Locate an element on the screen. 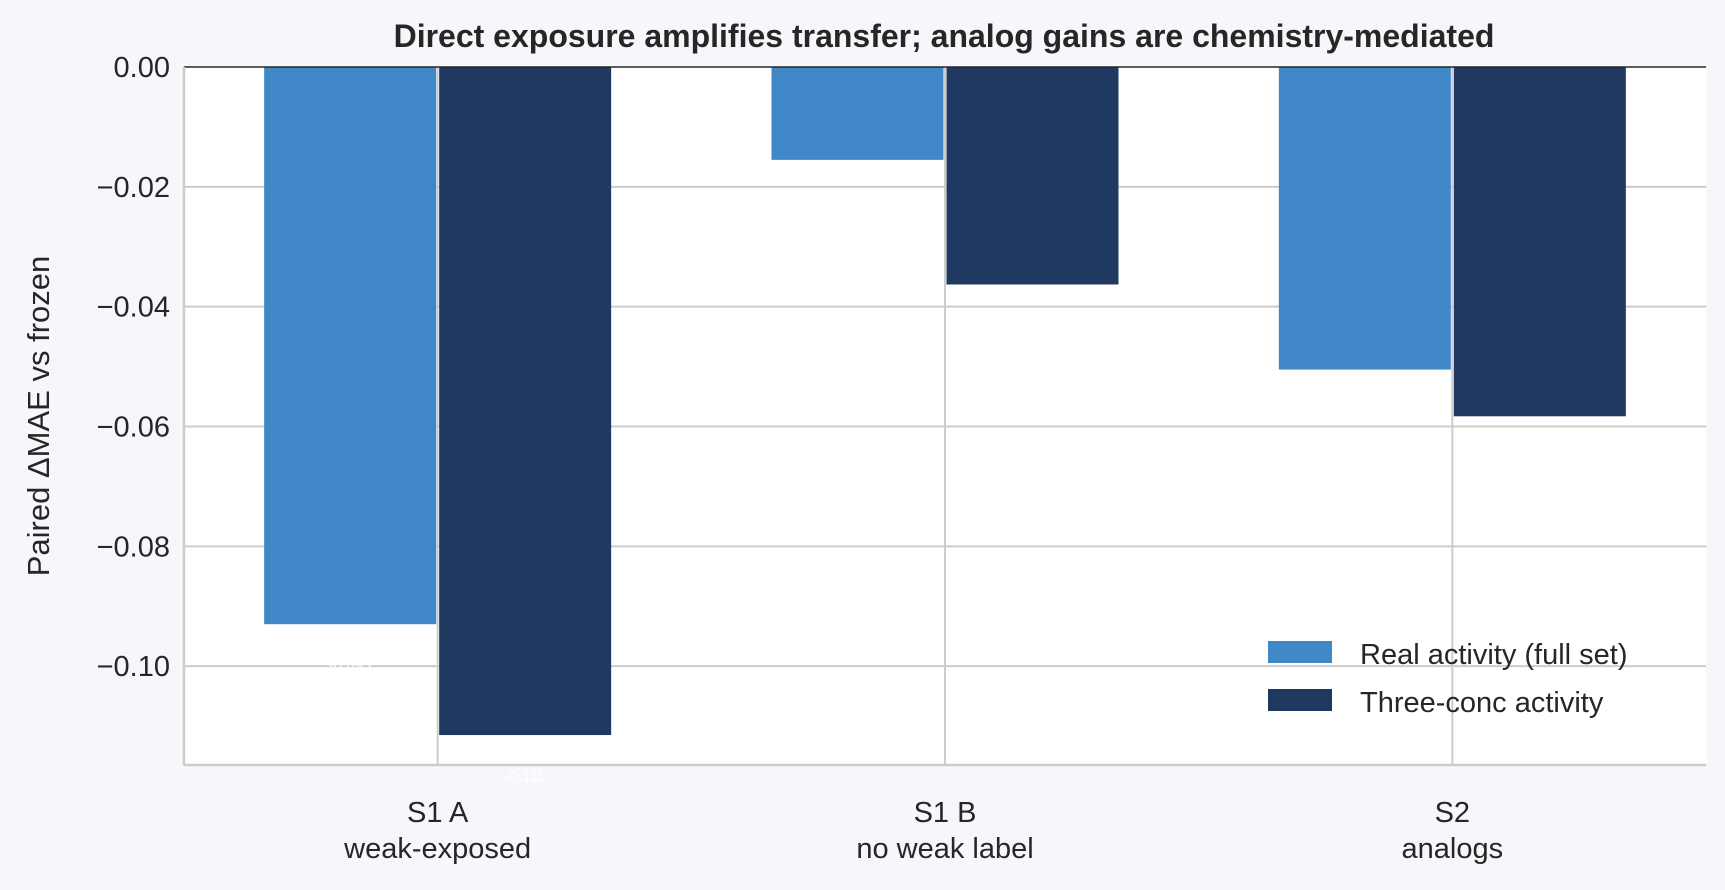 Image resolution: width=1725 pixels, height=890 pixels. y-tick-label: −0.04 is located at coordinates (133, 308).